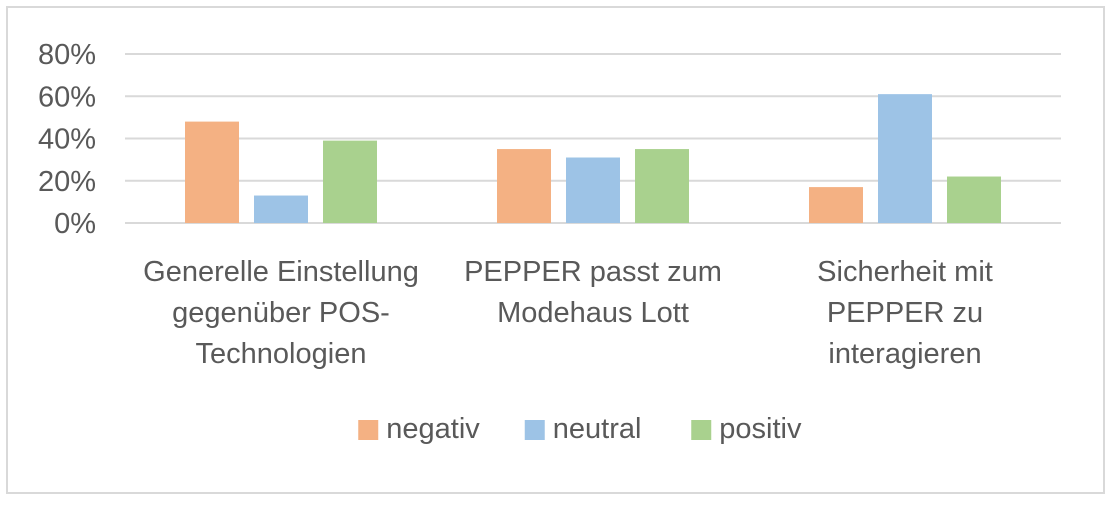  I want to click on category-label-line: Sicherheit mit, so click(905, 272).